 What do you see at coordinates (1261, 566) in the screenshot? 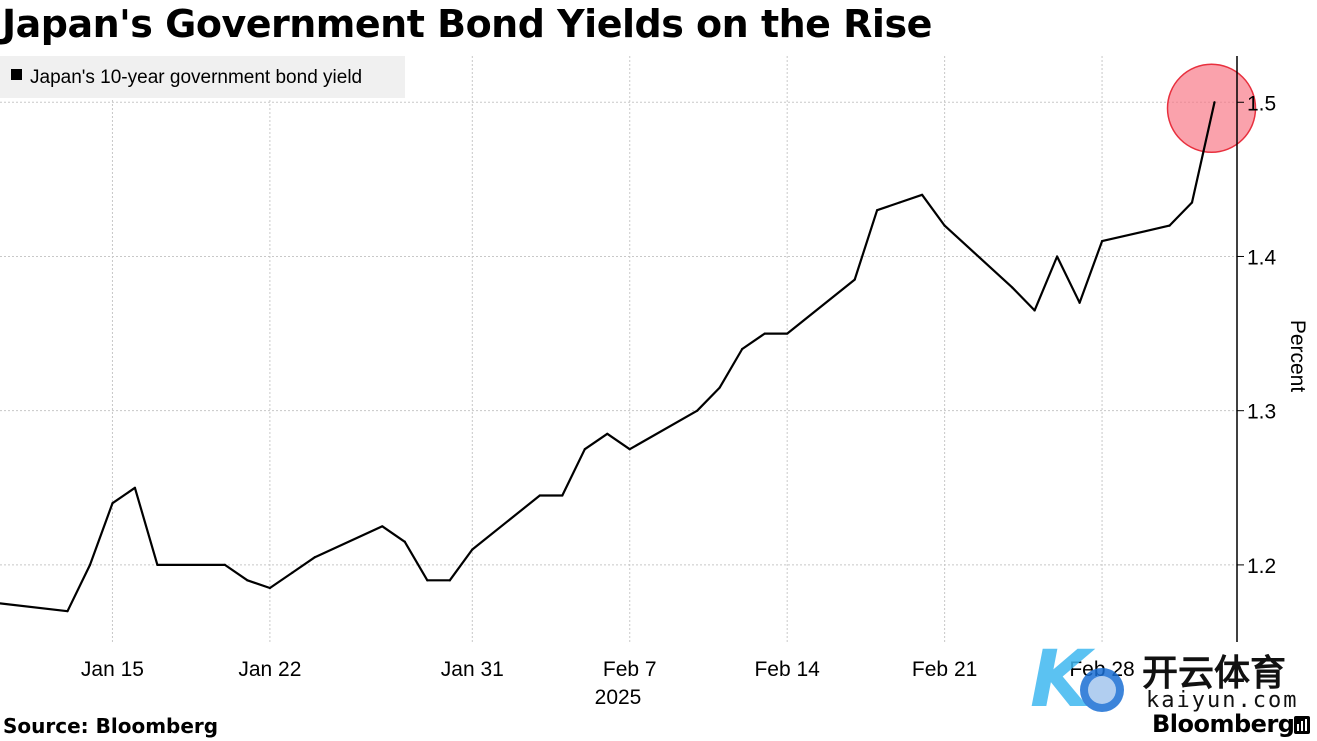
I see `y-tick-label: 1.2` at bounding box center [1261, 566].